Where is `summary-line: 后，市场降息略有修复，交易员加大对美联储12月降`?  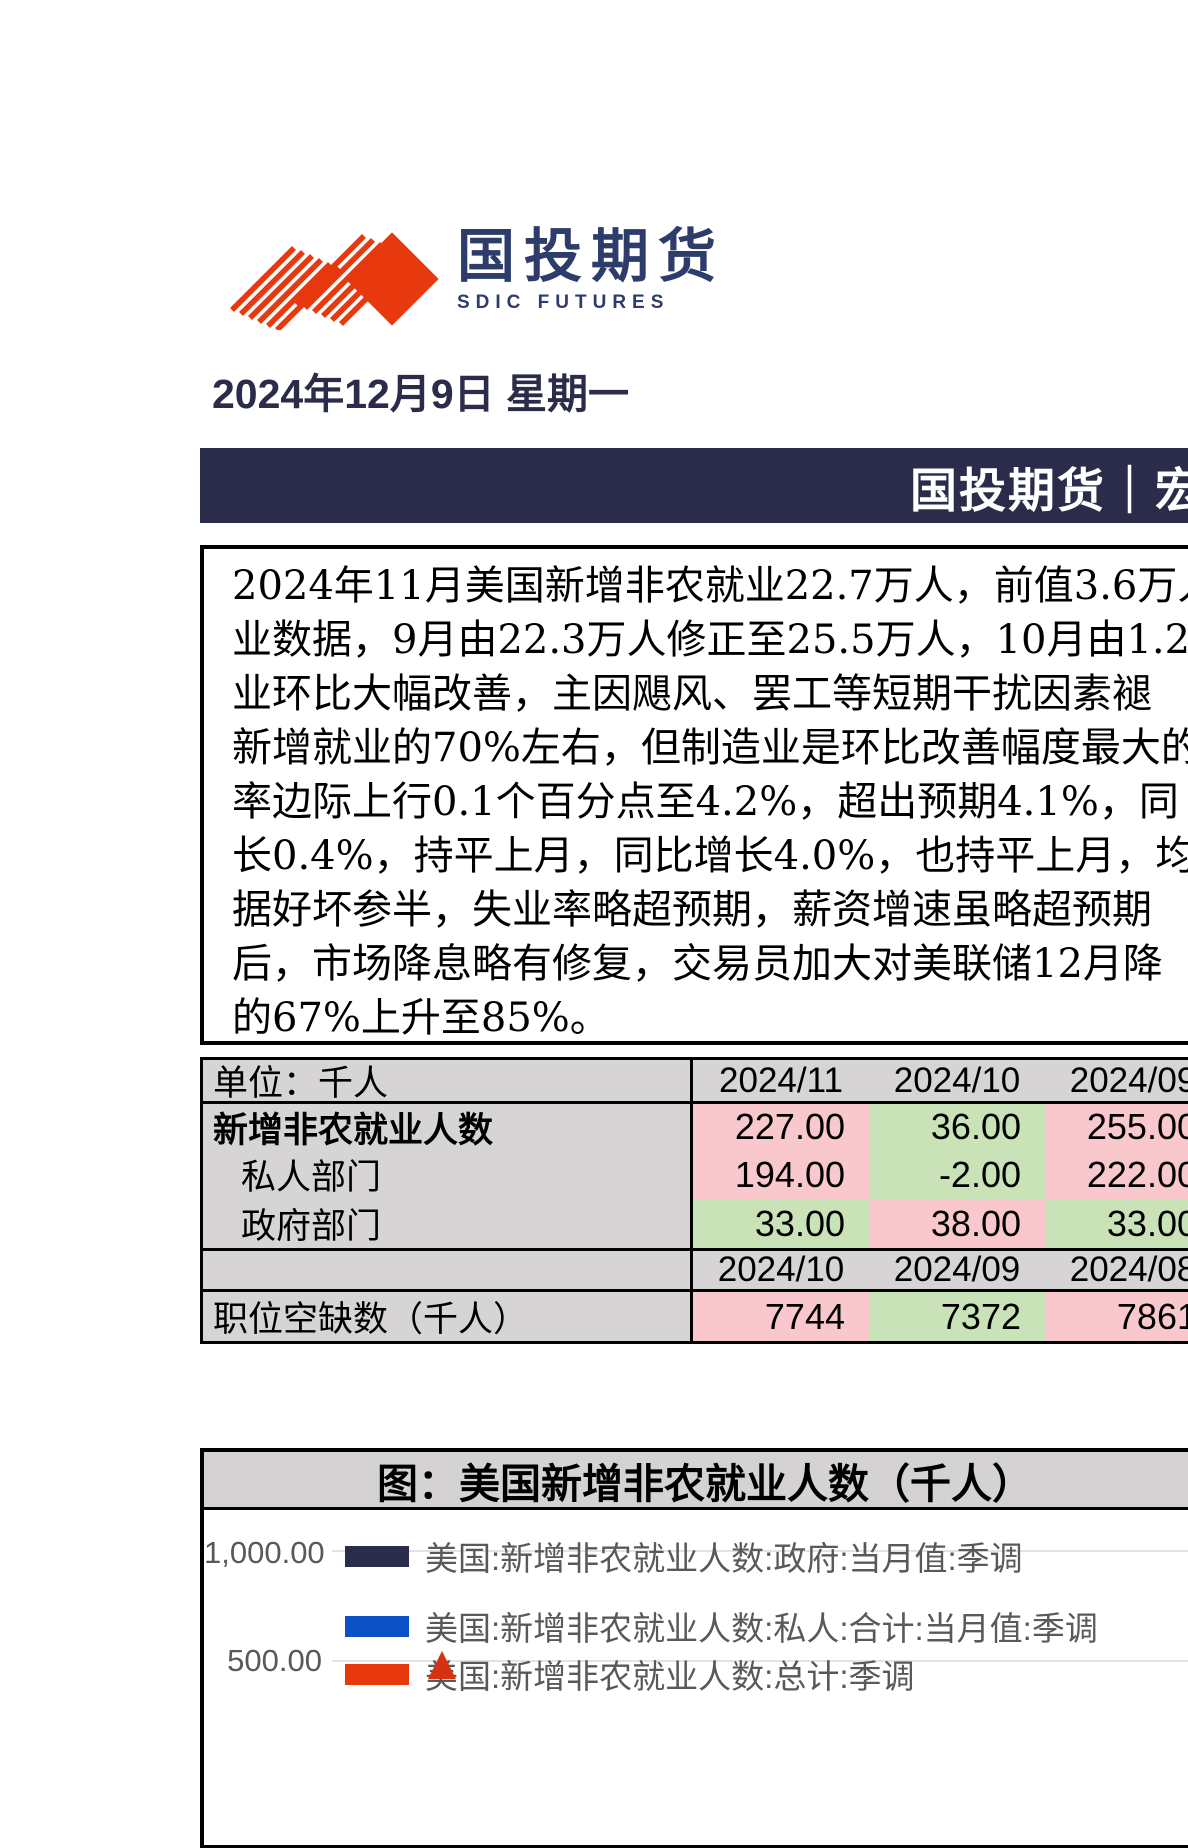
summary-line: 后，市场降息略有修复，交易员加大对美联储12月降 is located at coordinates (697, 964).